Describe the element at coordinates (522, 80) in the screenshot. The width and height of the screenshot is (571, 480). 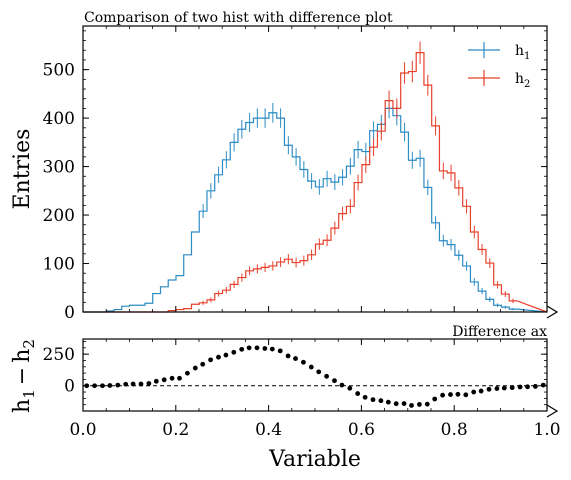
I see `legend-label-h2: h2` at that location.